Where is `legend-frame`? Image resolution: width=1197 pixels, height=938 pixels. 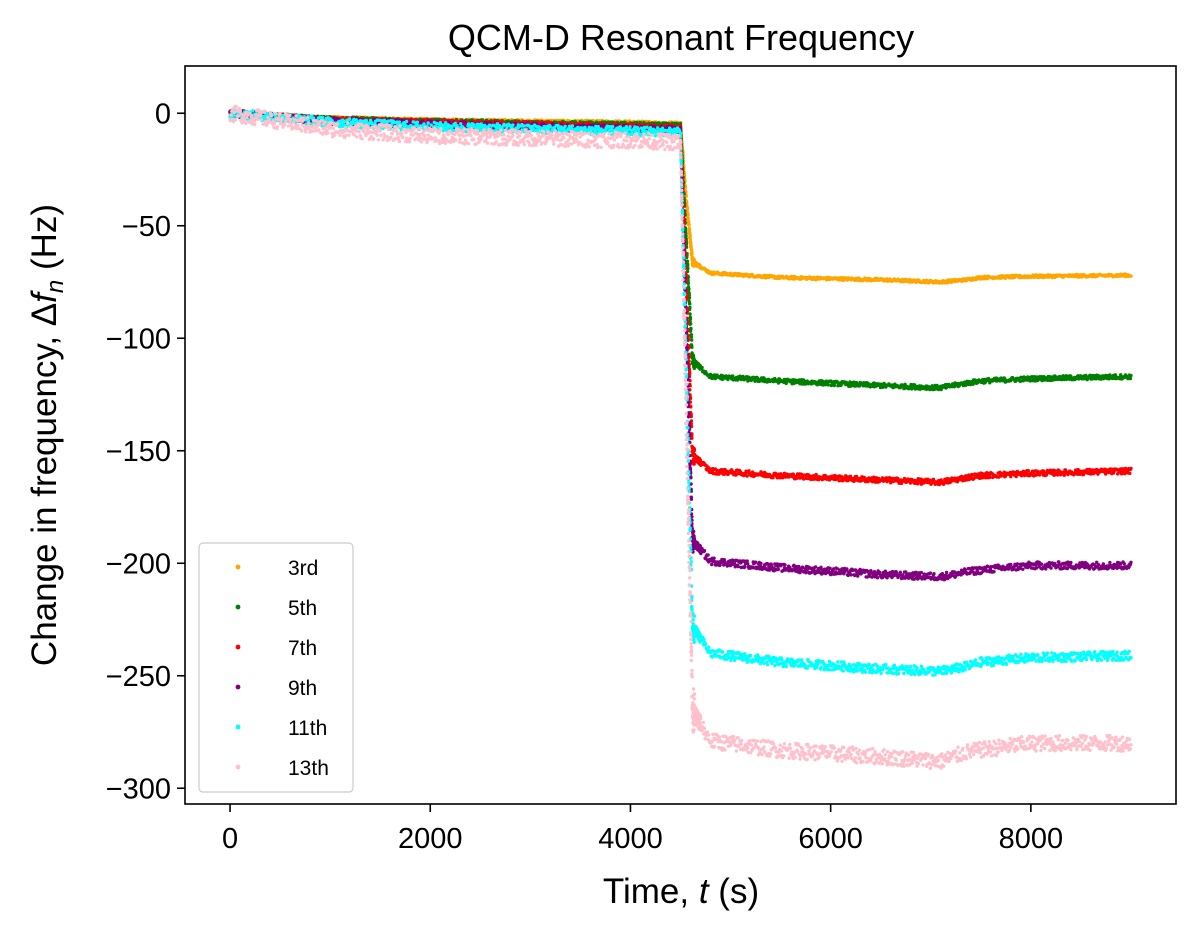
legend-frame is located at coordinates (276, 667).